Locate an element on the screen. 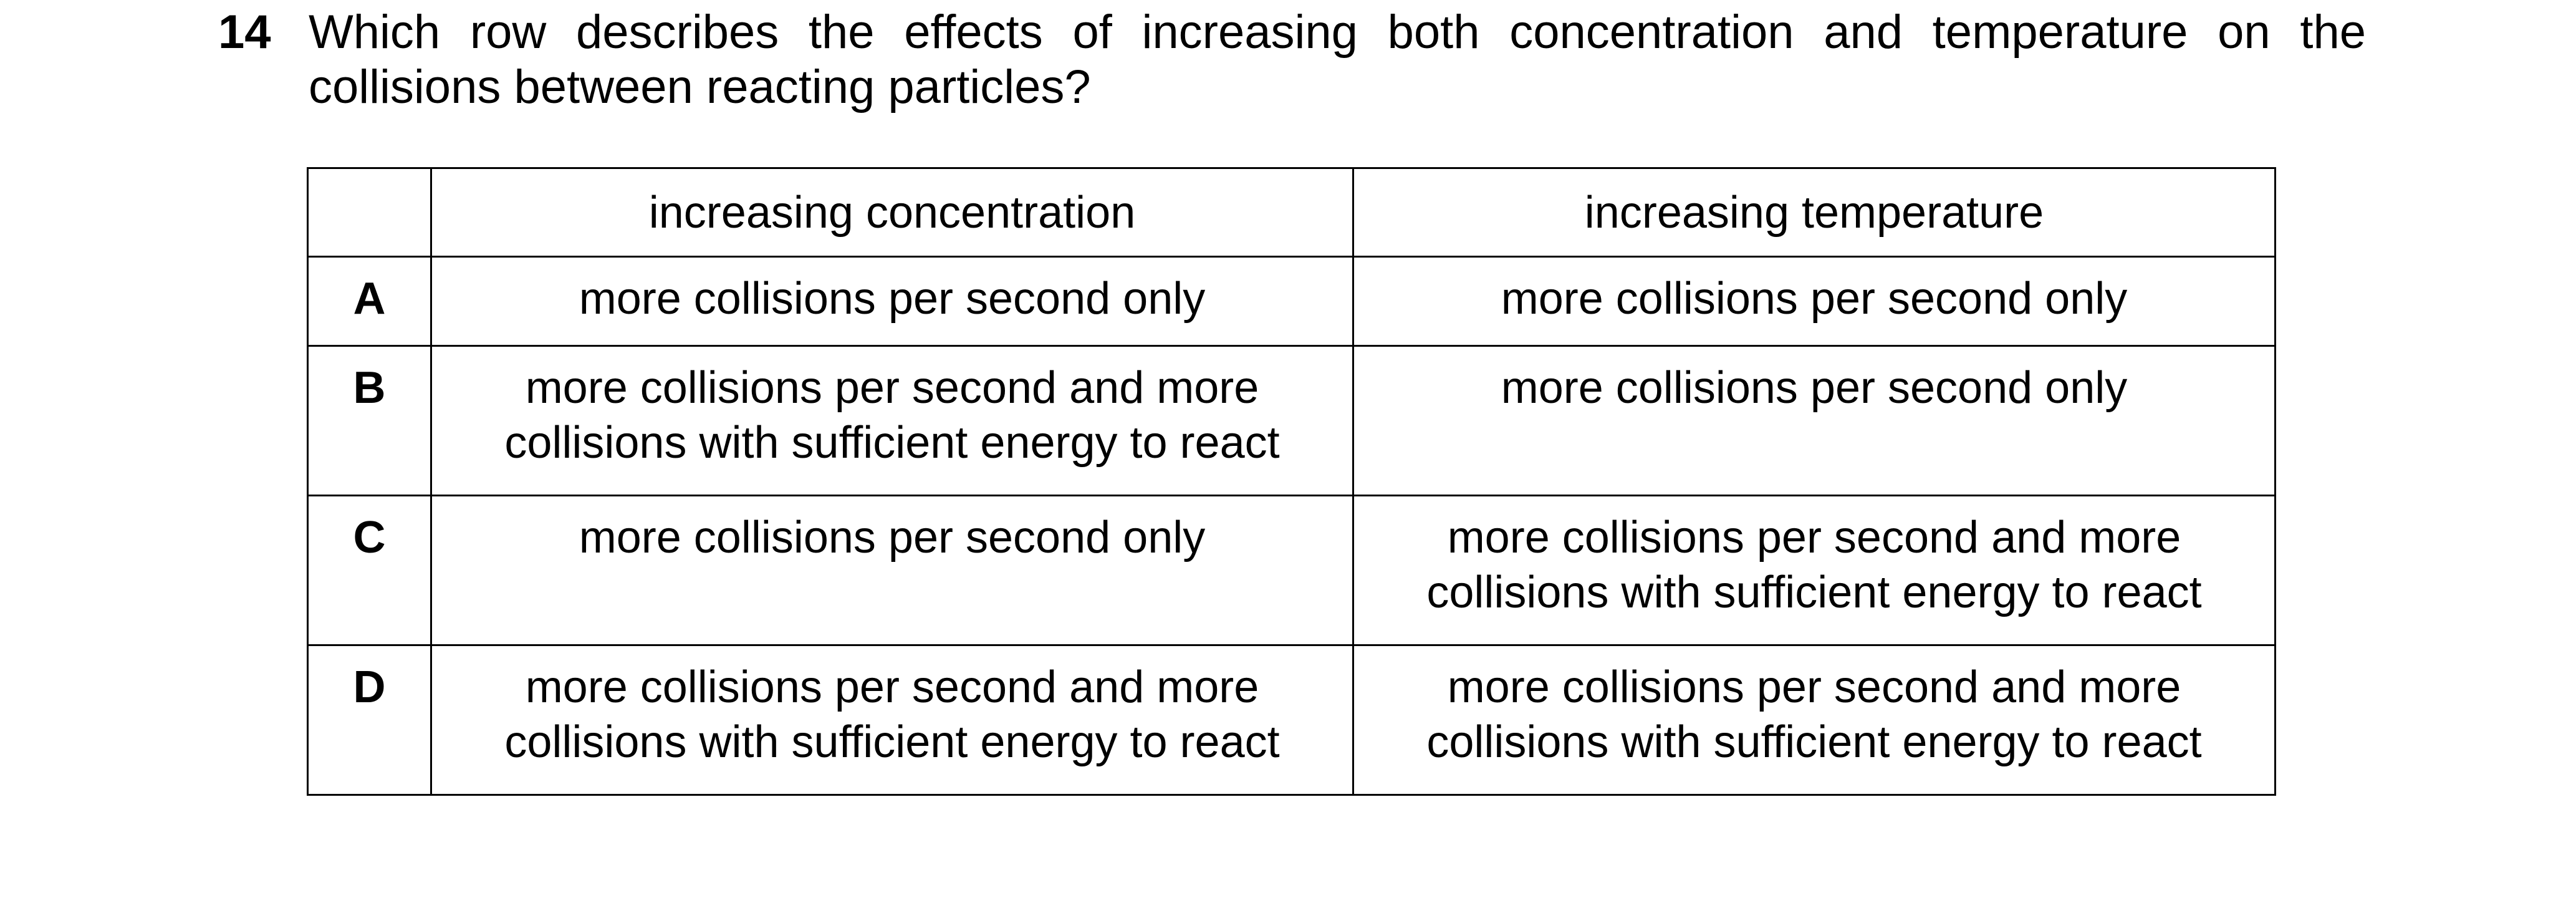 This screenshot has height=913, width=2576. header-blank is located at coordinates (369, 212).